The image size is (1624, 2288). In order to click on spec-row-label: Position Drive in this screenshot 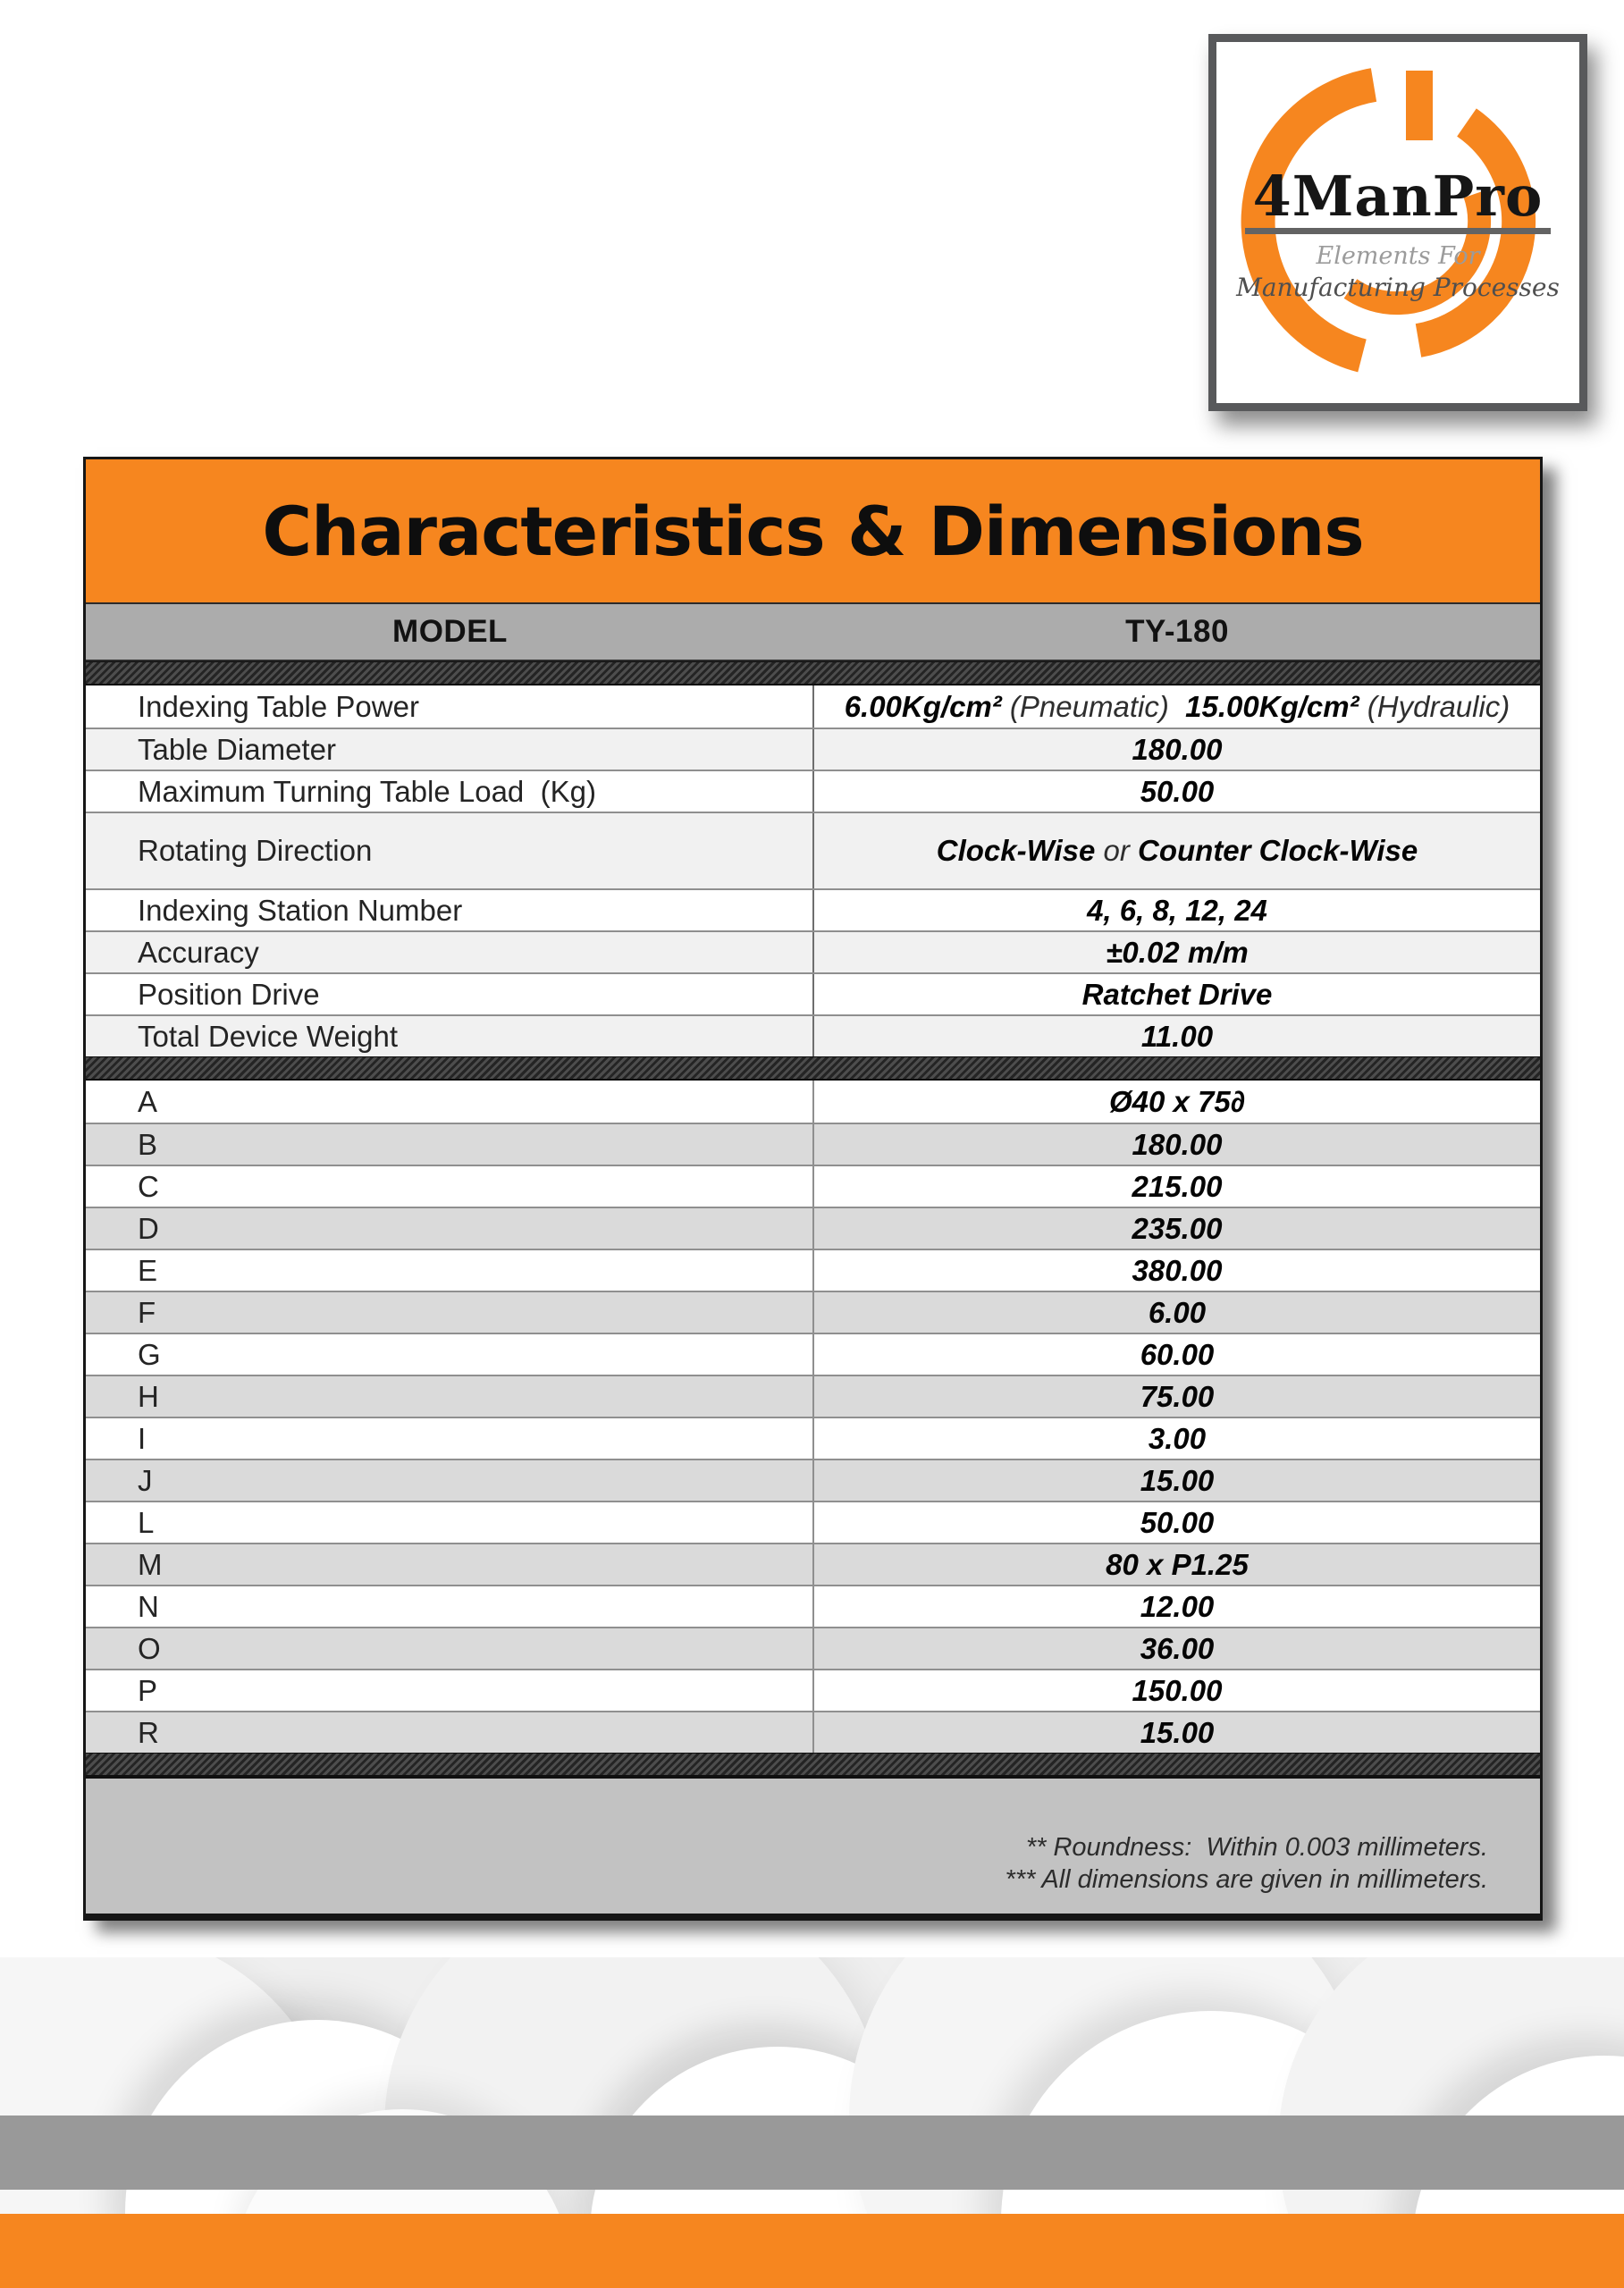, I will do `click(450, 994)`.